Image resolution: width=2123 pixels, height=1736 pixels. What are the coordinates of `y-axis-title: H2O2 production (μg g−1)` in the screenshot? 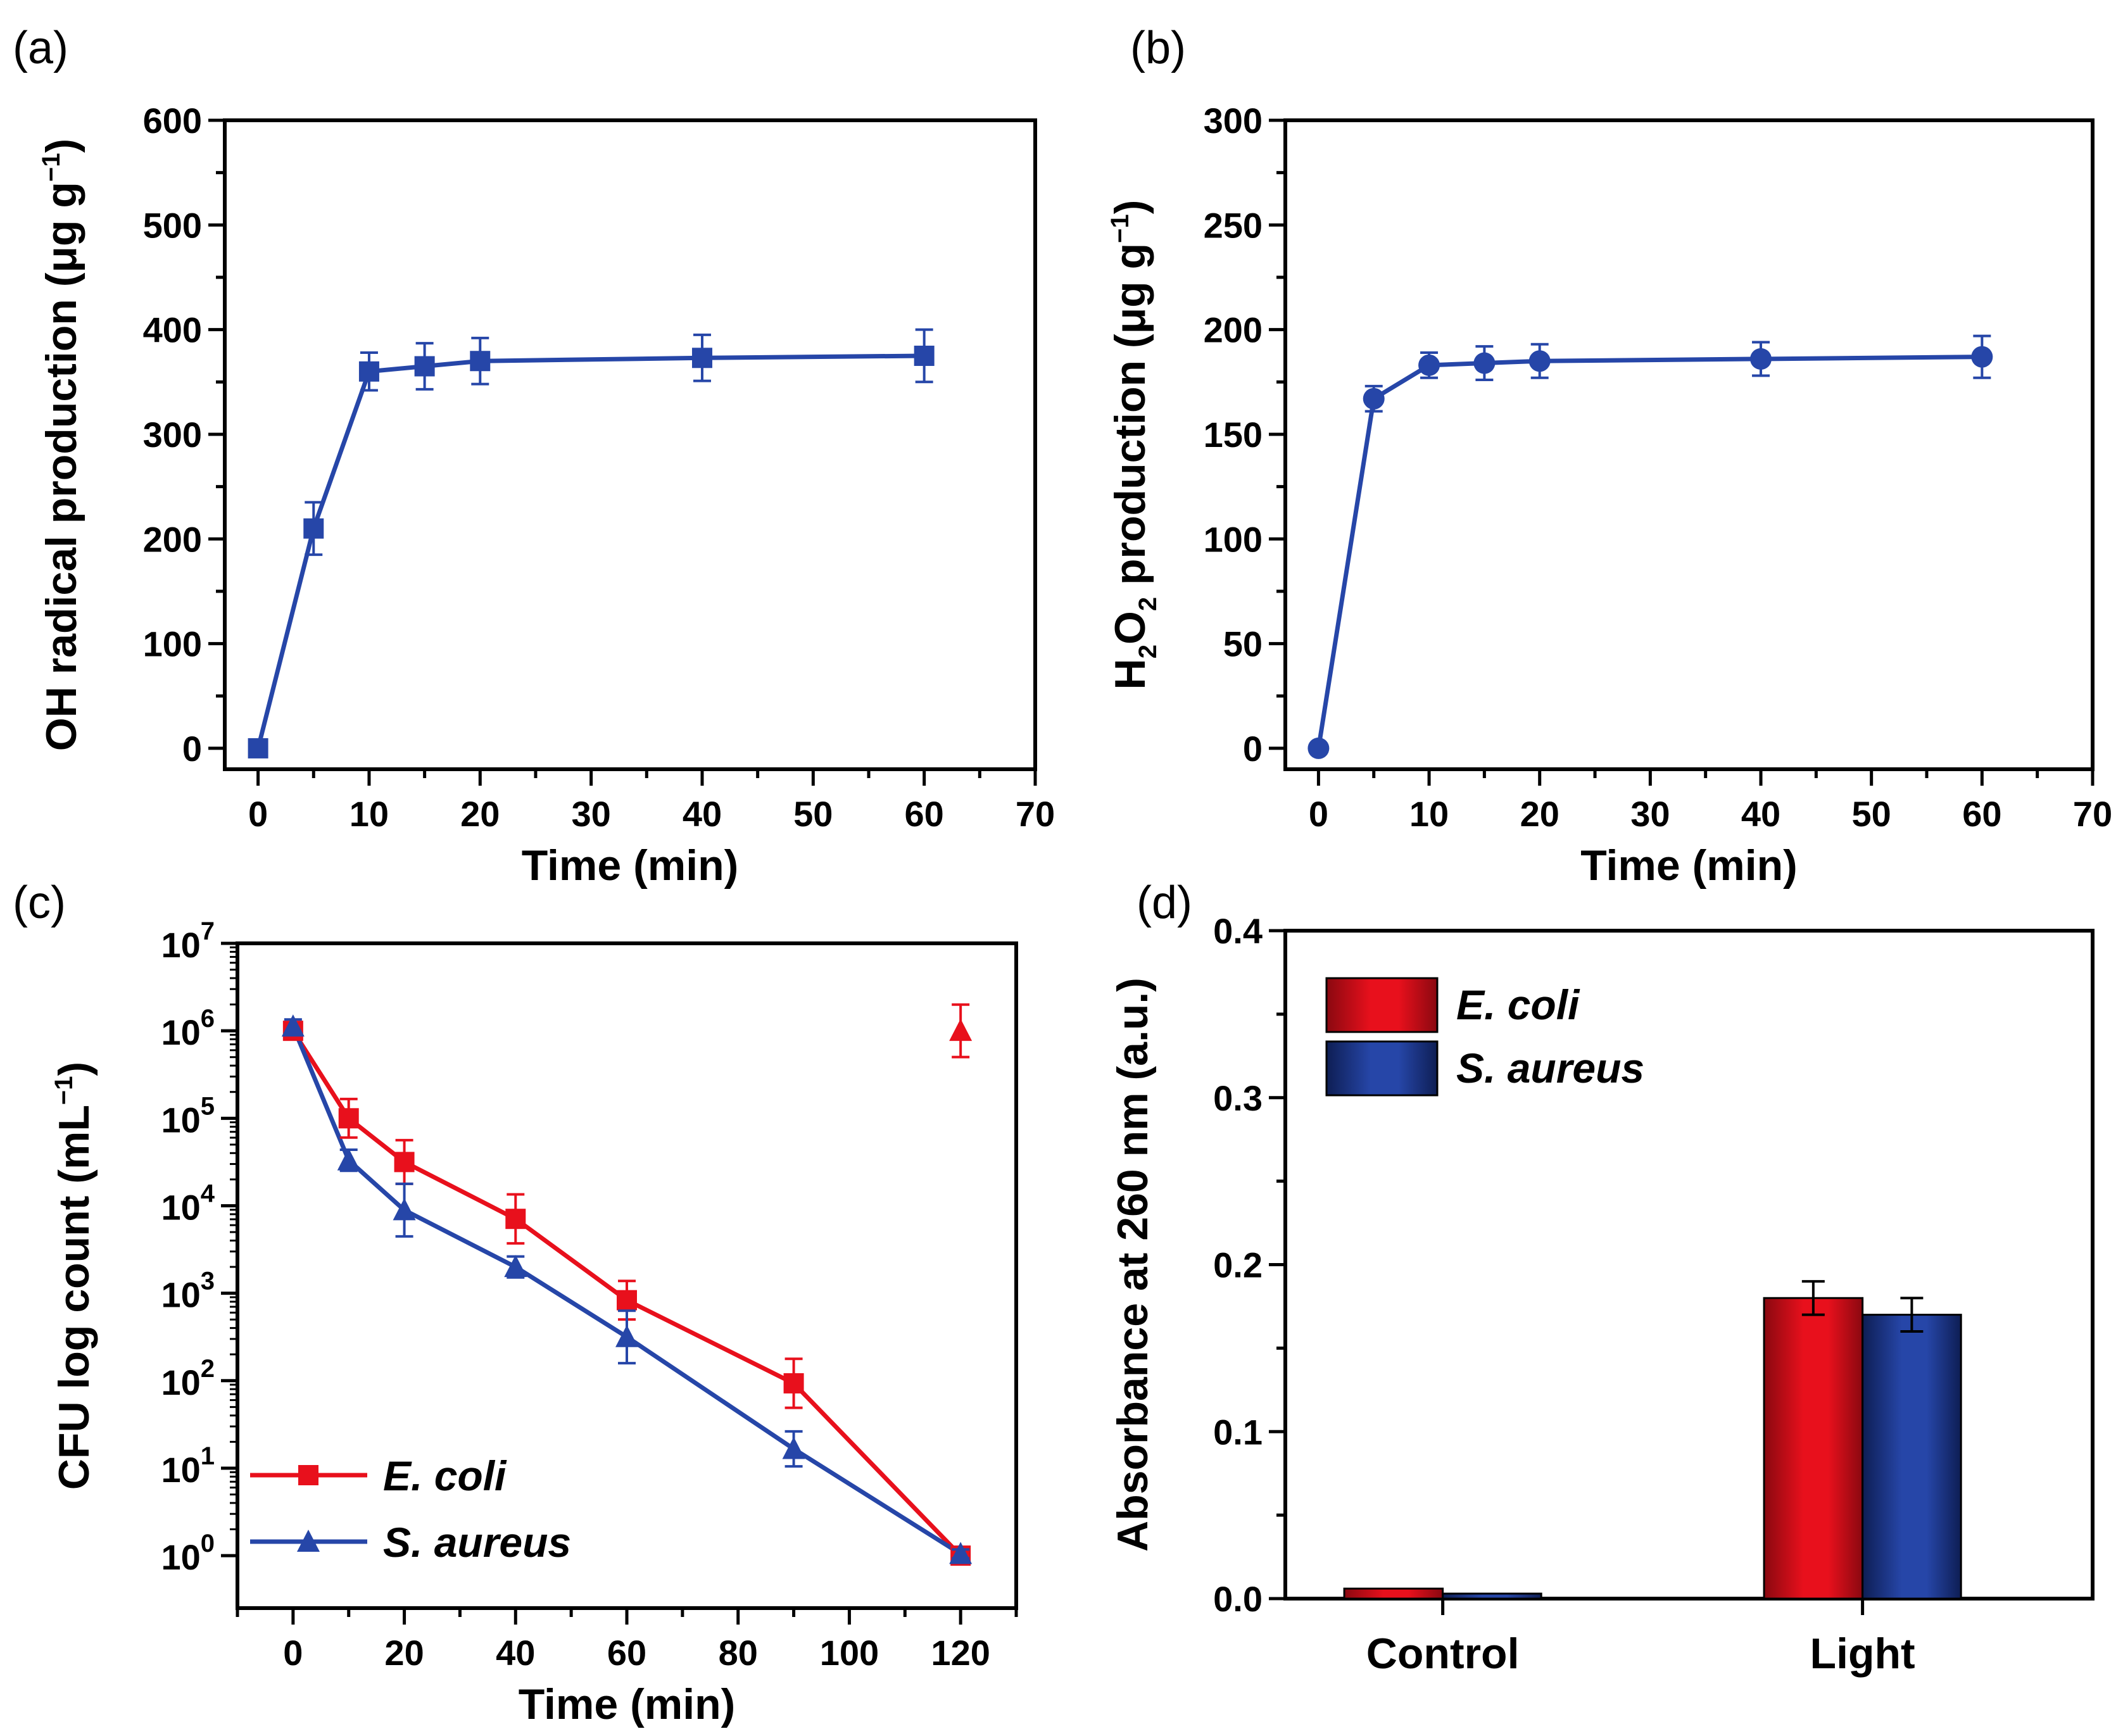 It's located at (1134, 445).